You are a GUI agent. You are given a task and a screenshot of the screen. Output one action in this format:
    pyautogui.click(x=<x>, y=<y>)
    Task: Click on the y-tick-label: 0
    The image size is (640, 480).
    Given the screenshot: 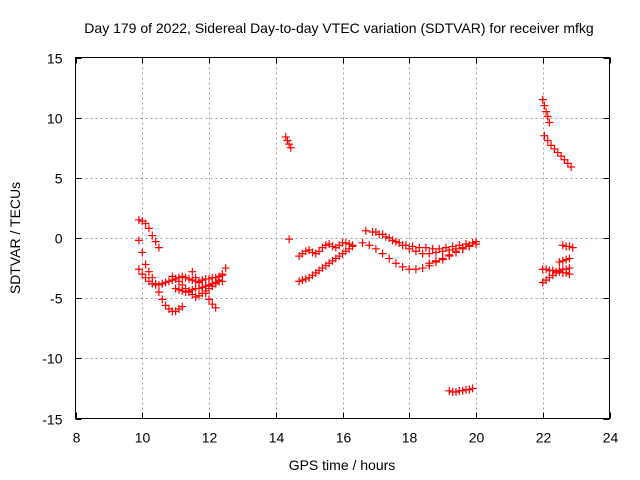 What is the action you would take?
    pyautogui.click(x=59, y=239)
    